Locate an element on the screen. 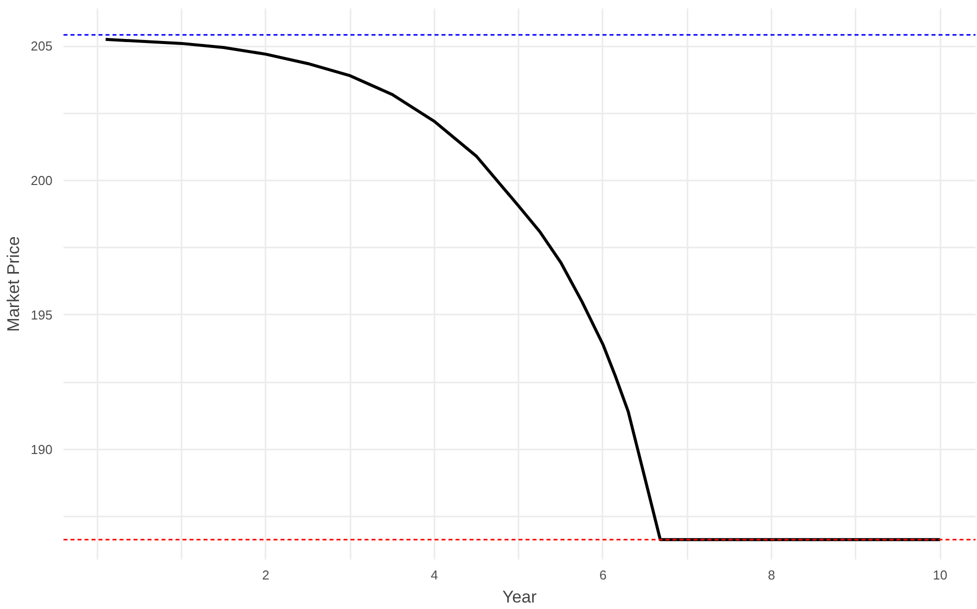 The image size is (977, 609). x-axis-title: Year is located at coordinates (520, 597).